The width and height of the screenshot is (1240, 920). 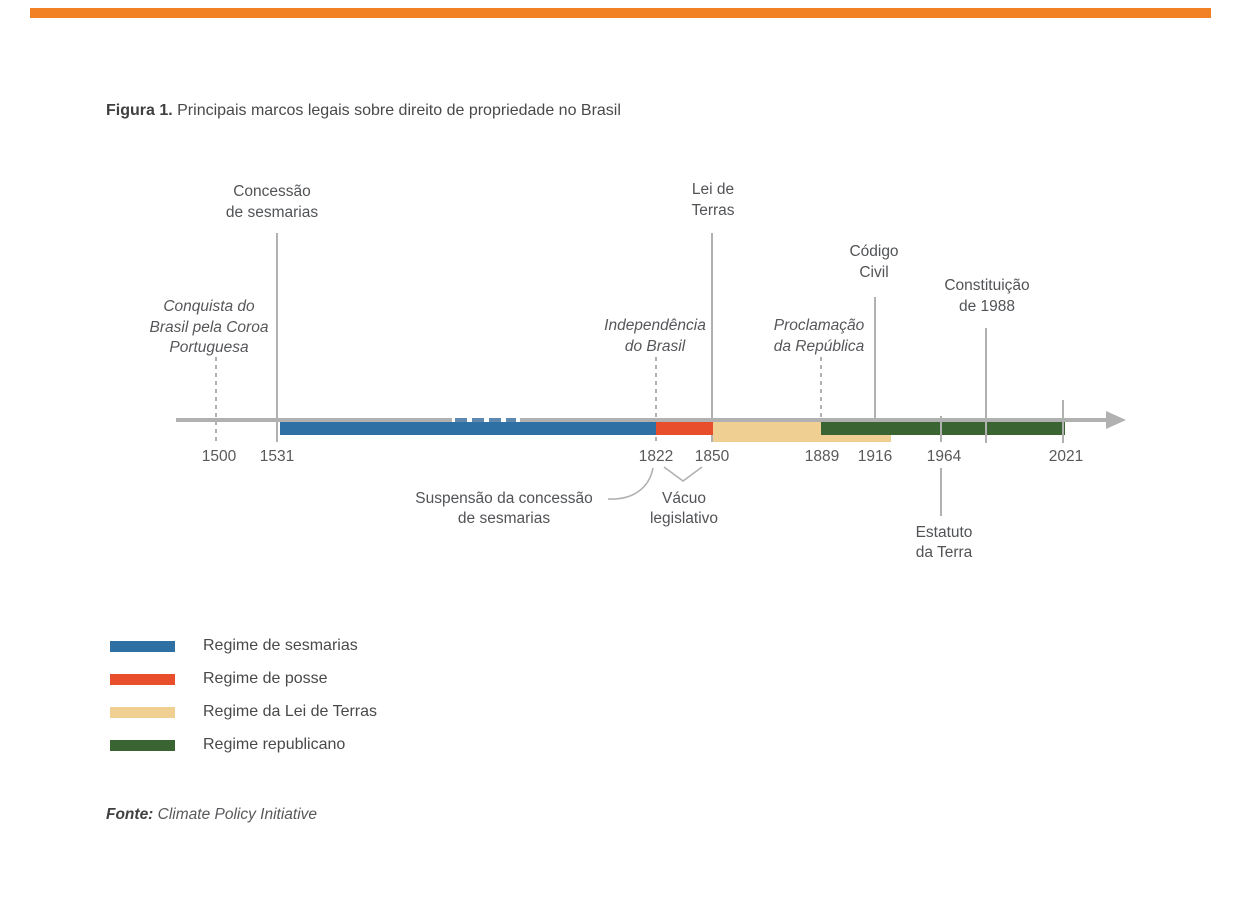 I want to click on leader-line-estatuto, so click(x=941, y=492).